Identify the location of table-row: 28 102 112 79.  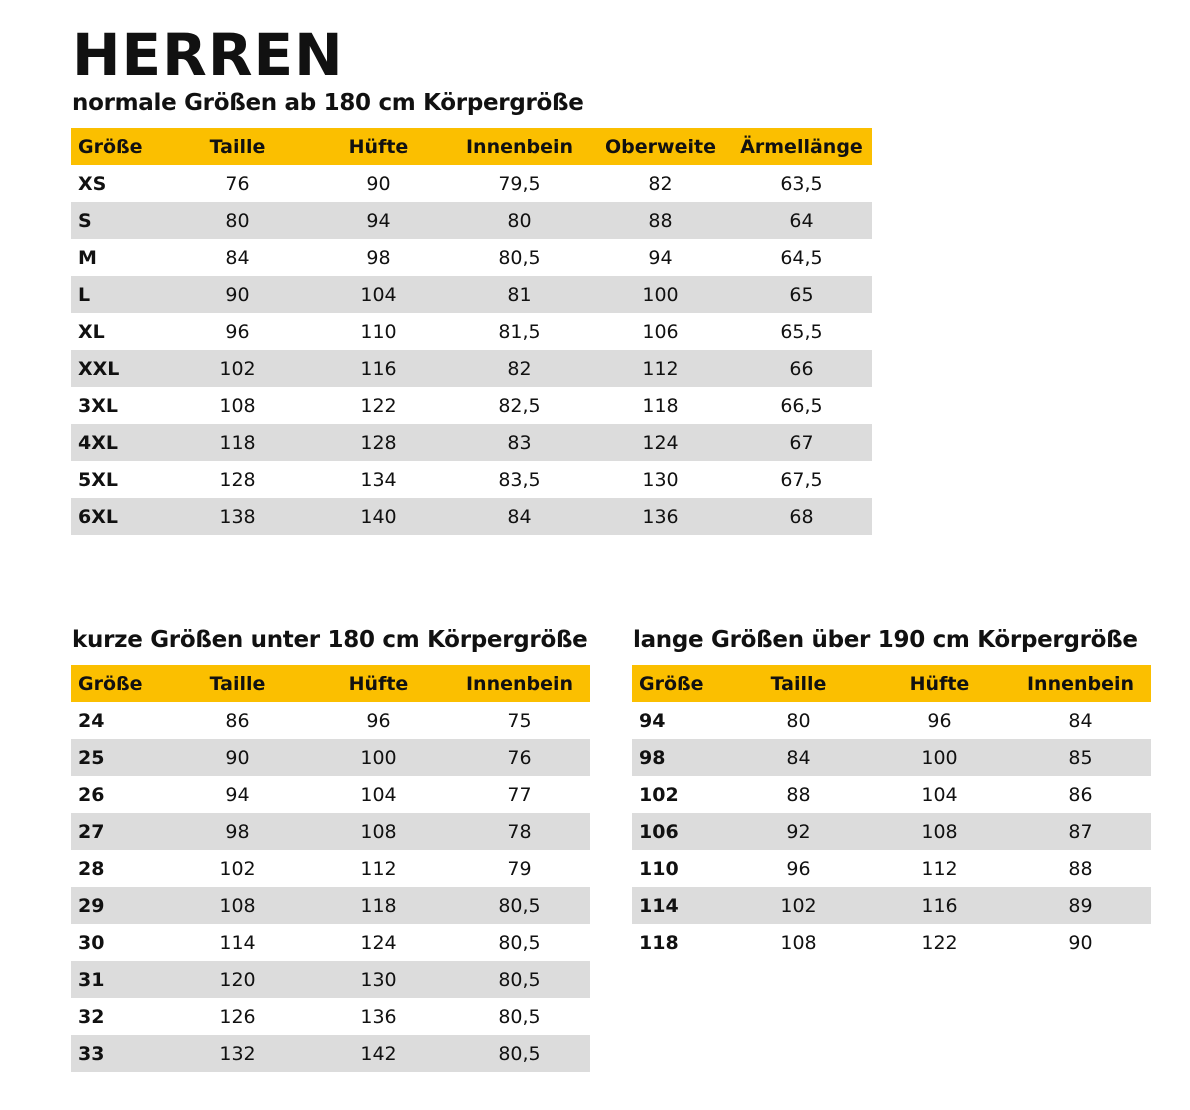
(330, 868).